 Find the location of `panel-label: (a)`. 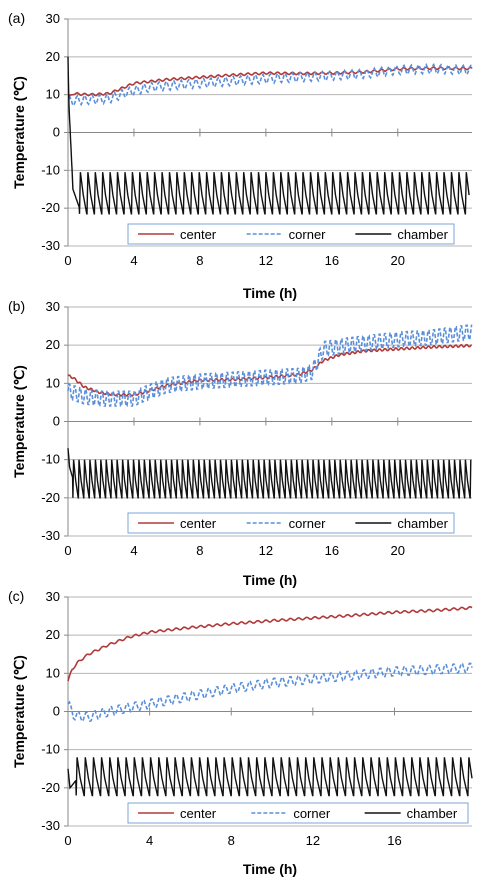

panel-label: (a) is located at coordinates (16, 18).